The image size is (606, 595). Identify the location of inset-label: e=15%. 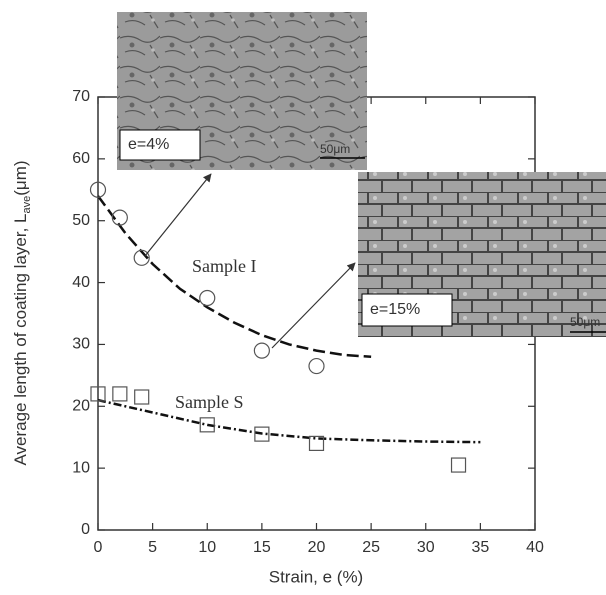
(395, 309).